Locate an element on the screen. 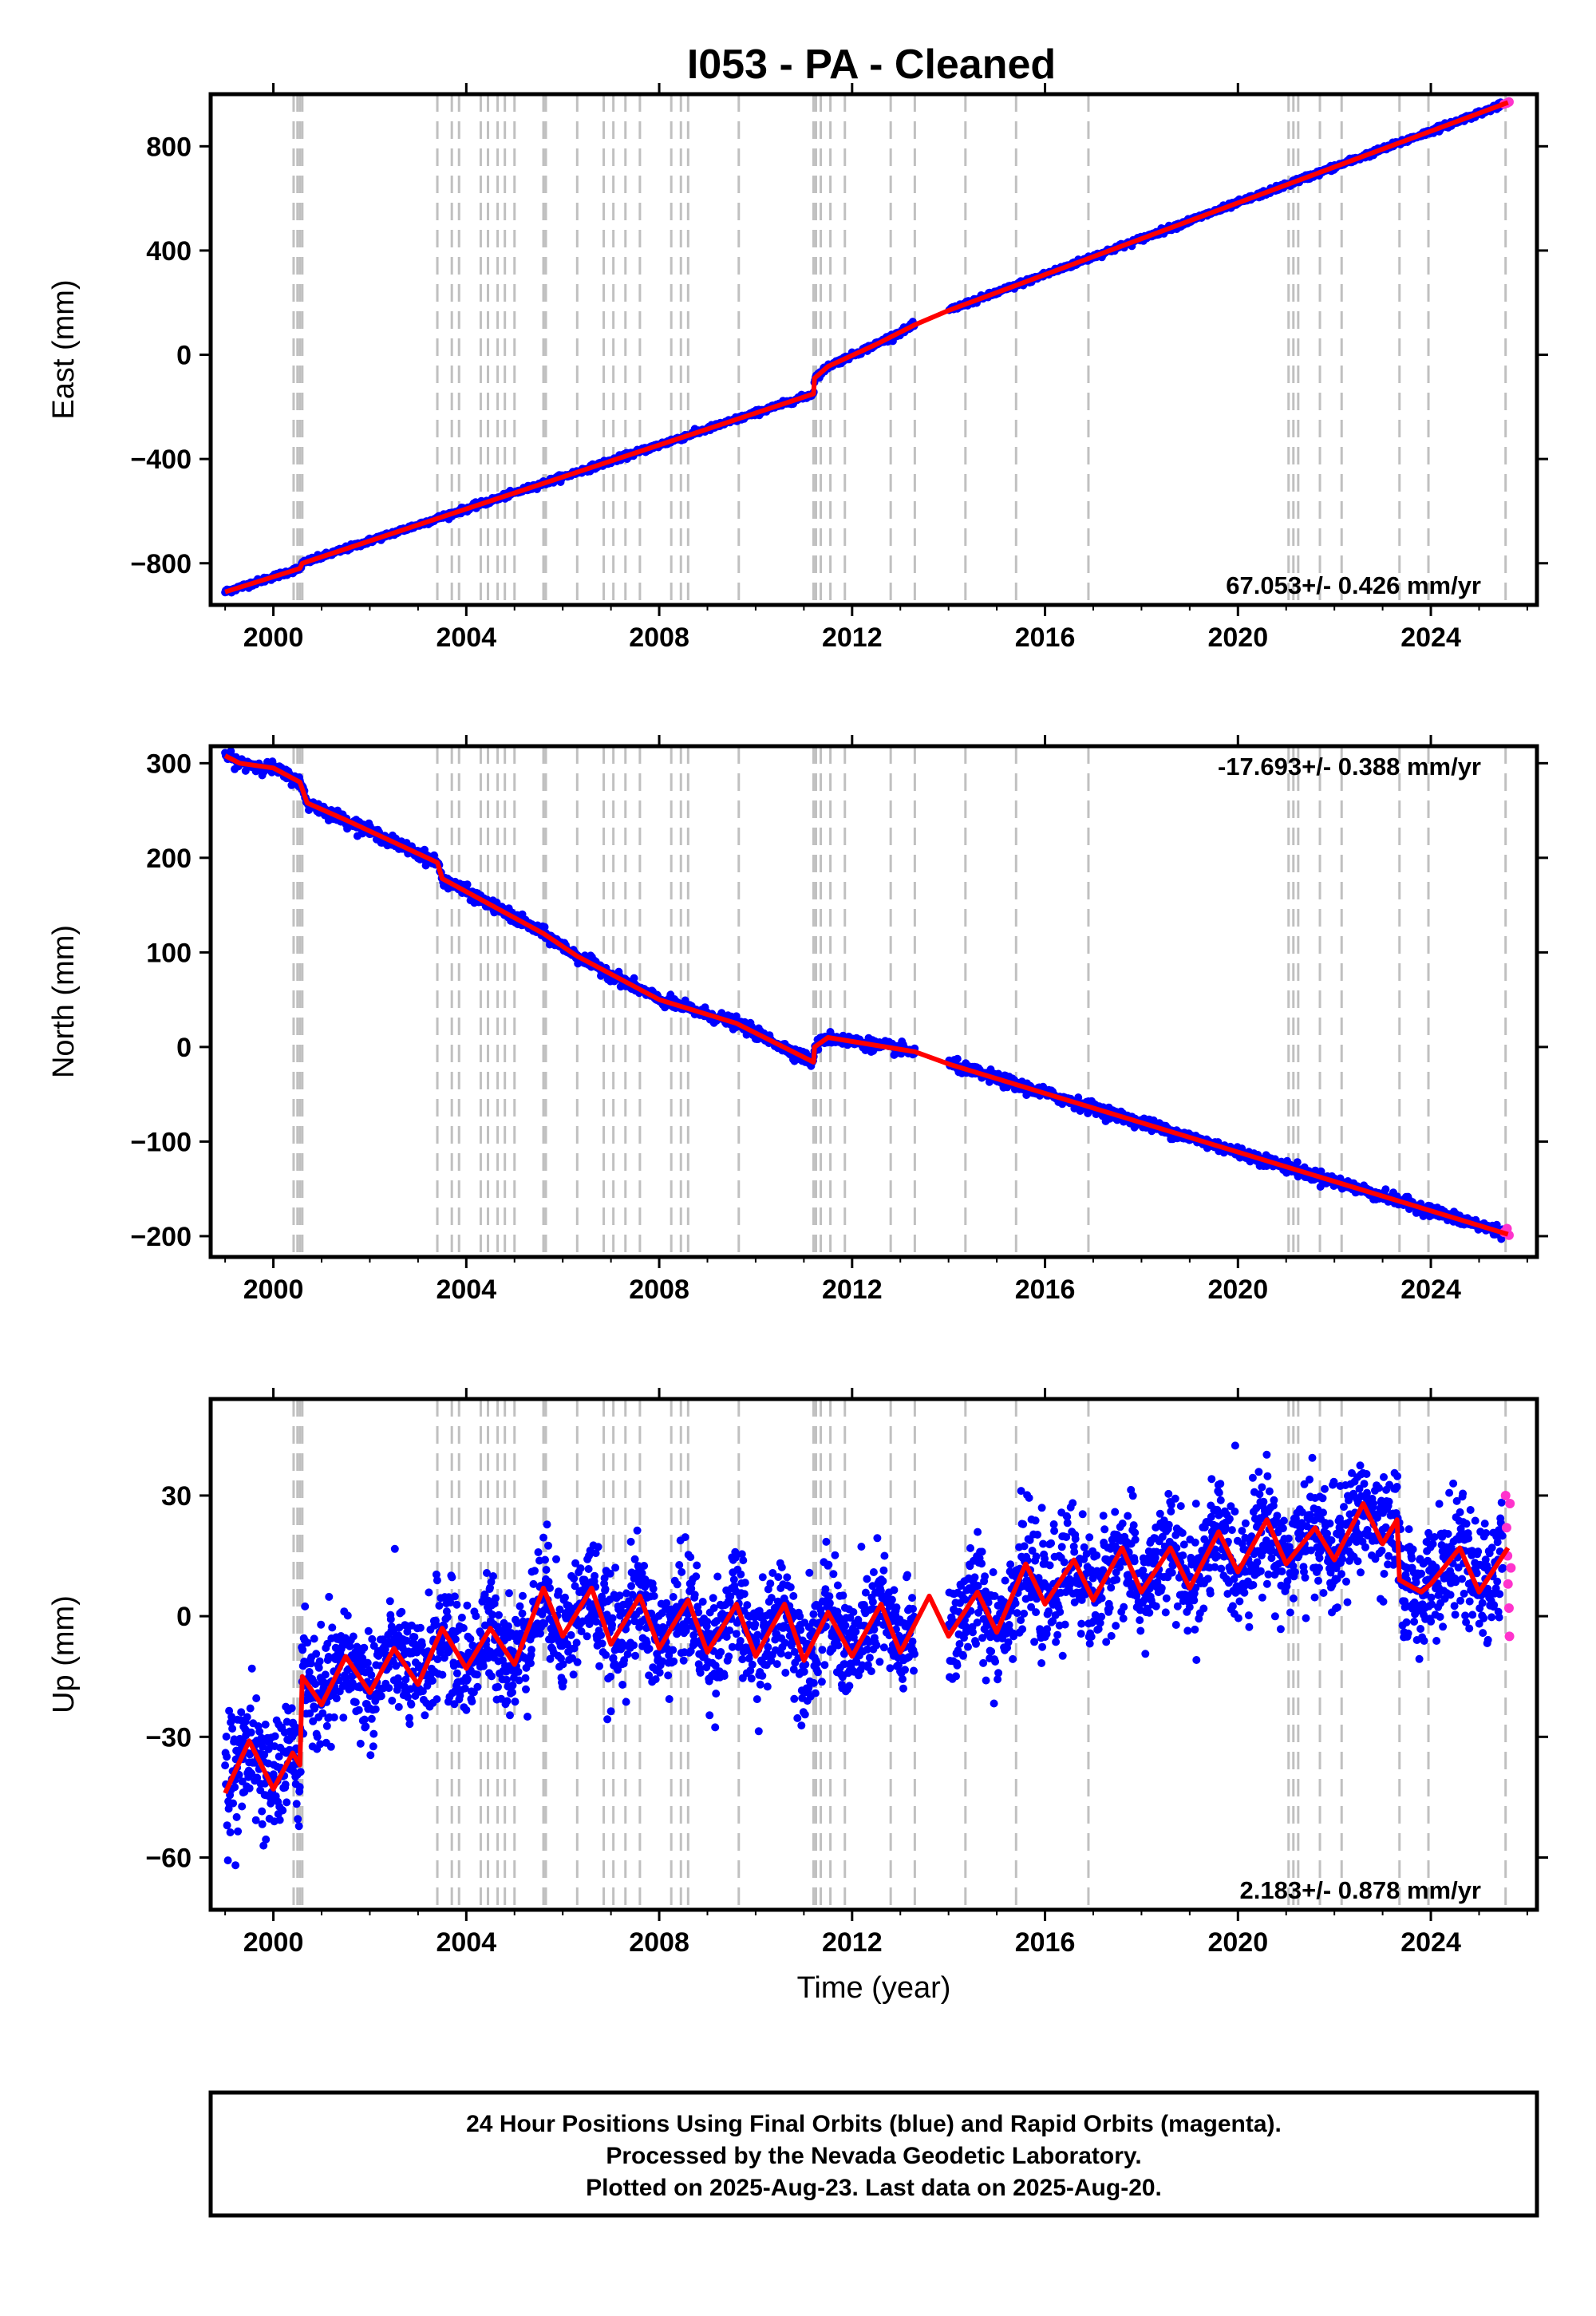 Image resolution: width=1596 pixels, height=2316 pixels. final-orbit-points is located at coordinates (864, 1655).